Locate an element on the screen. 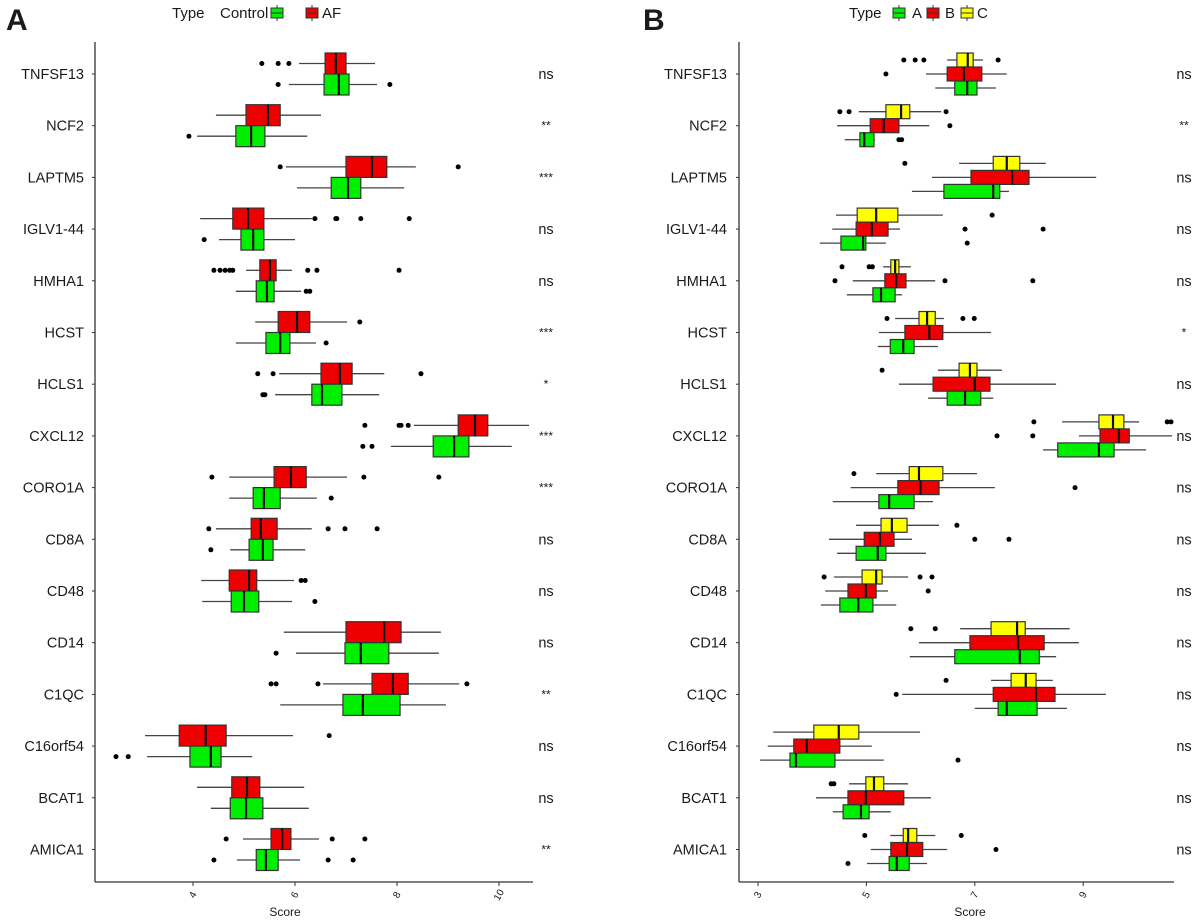 The height and width of the screenshot is (922, 1200). panel-a-y-tick-label-cd14: CD14 is located at coordinates (65, 644).